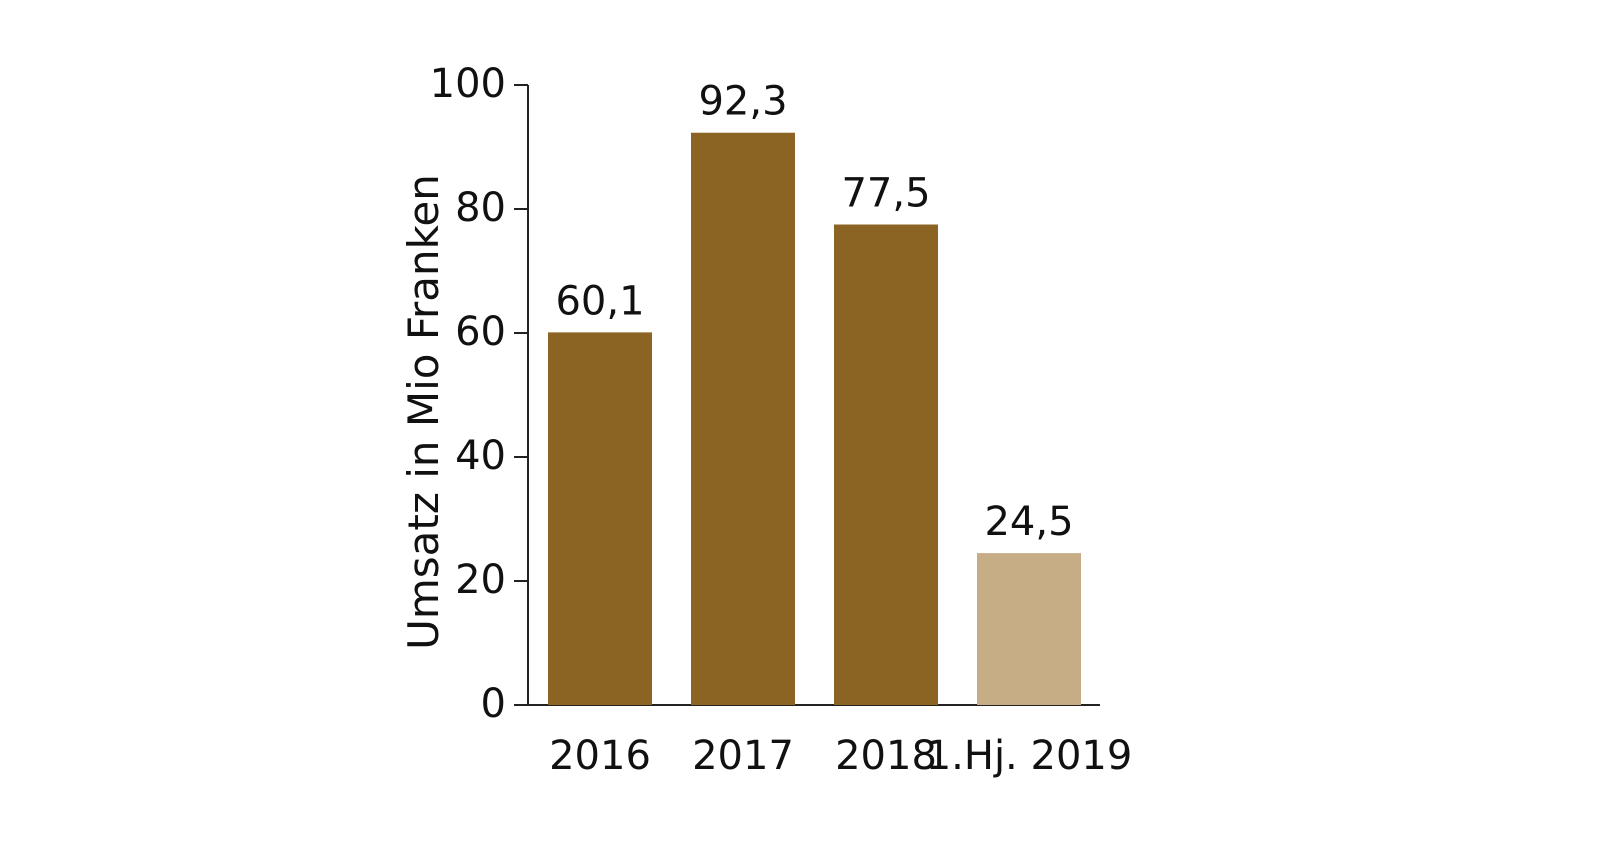 This screenshot has width=1600, height=854. I want to click on data-label: 77,5, so click(885, 194).